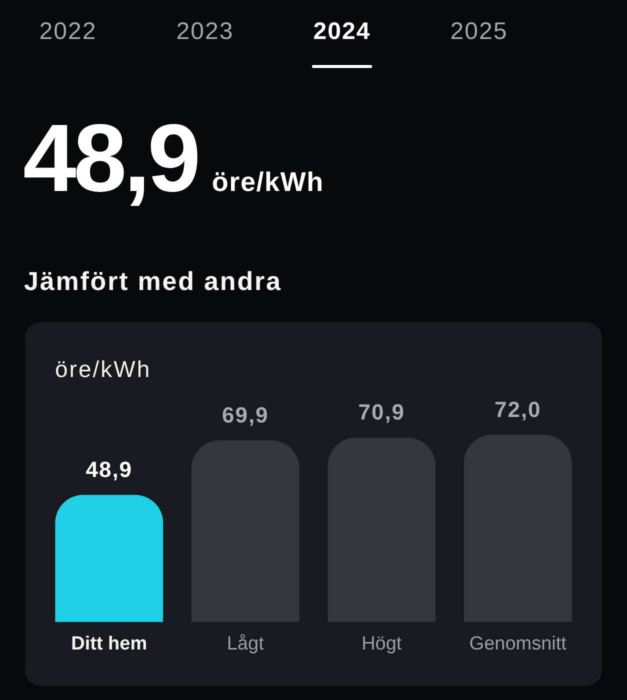 This screenshot has width=627, height=700. Describe the element at coordinates (103, 369) in the screenshot. I see `y-axis-title: öre/kWh` at that location.